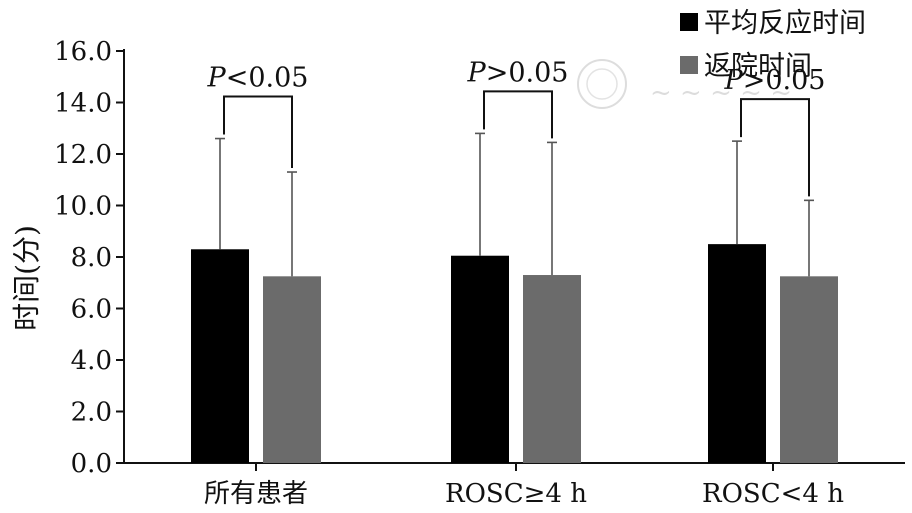 The height and width of the screenshot is (513, 912). What do you see at coordinates (83, 155) in the screenshot?
I see `y-tick-label: 12.0` at bounding box center [83, 155].